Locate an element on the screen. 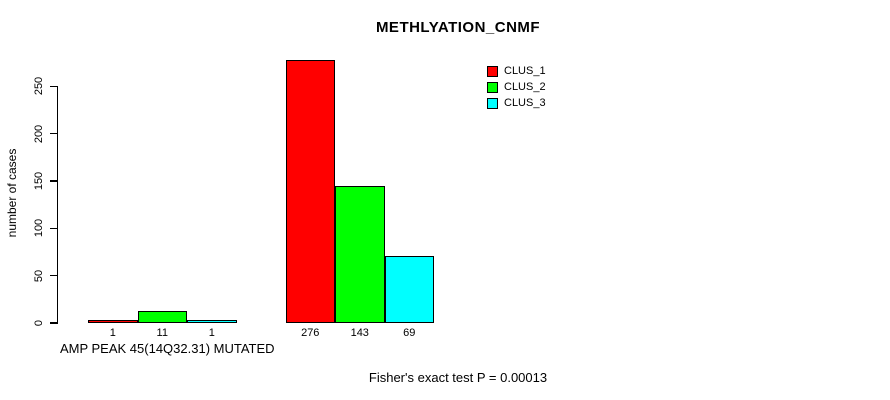 Image resolution: width=890 pixels, height=400 pixels. y-tick-label: 150 is located at coordinates (39, 181).